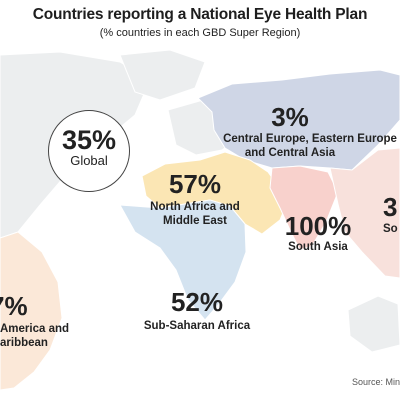 The height and width of the screenshot is (400, 400). What do you see at coordinates (24, 343) in the screenshot?
I see `latin-america-name-line-2: aribbean` at bounding box center [24, 343].